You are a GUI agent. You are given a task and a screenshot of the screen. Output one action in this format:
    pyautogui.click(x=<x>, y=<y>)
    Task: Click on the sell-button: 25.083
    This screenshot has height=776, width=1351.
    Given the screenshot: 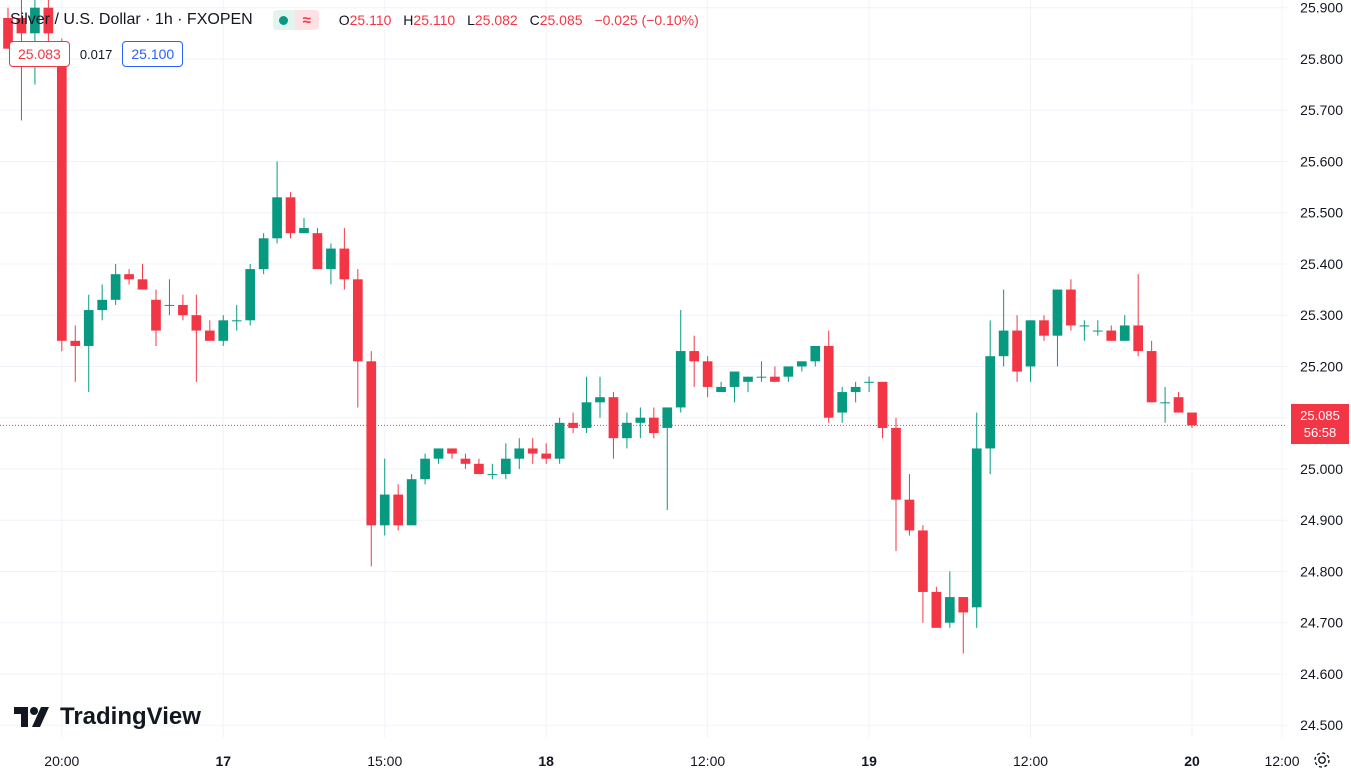 What is the action you would take?
    pyautogui.click(x=39, y=54)
    